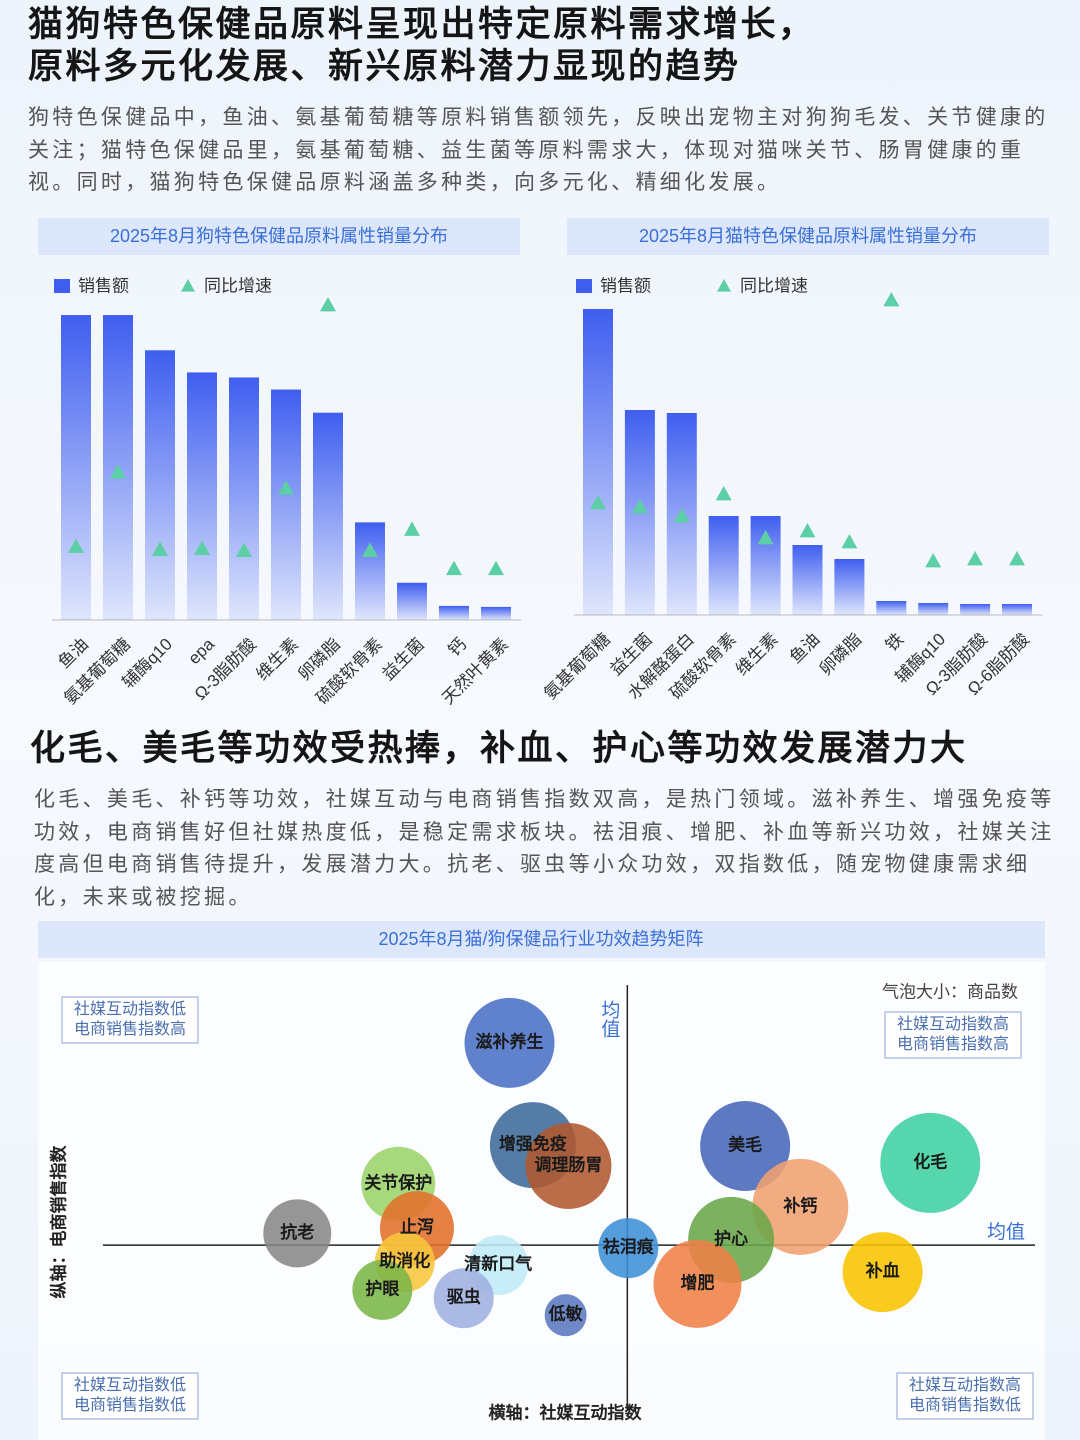 The height and width of the screenshot is (1440, 1080). Describe the element at coordinates (398, 1182) in the screenshot. I see `bubble-label: 关节保护` at that location.